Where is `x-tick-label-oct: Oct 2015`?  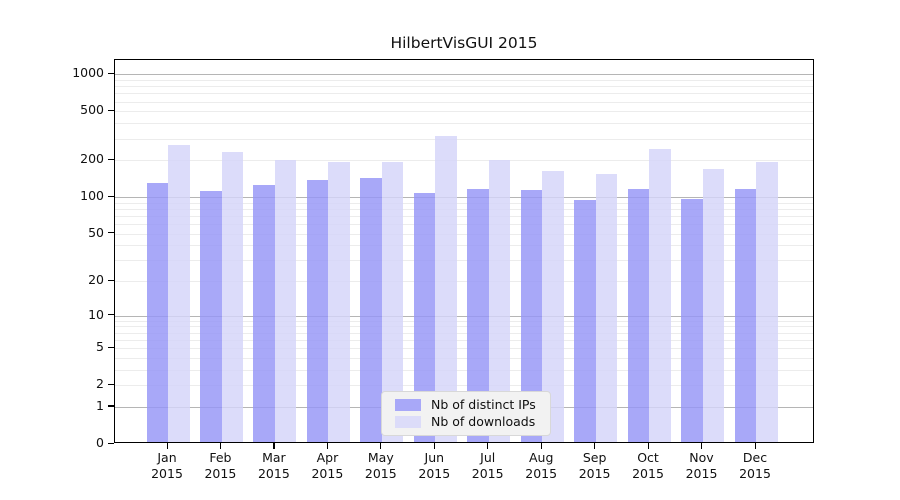
x-tick-label-oct: Oct 2015 is located at coordinates (648, 465).